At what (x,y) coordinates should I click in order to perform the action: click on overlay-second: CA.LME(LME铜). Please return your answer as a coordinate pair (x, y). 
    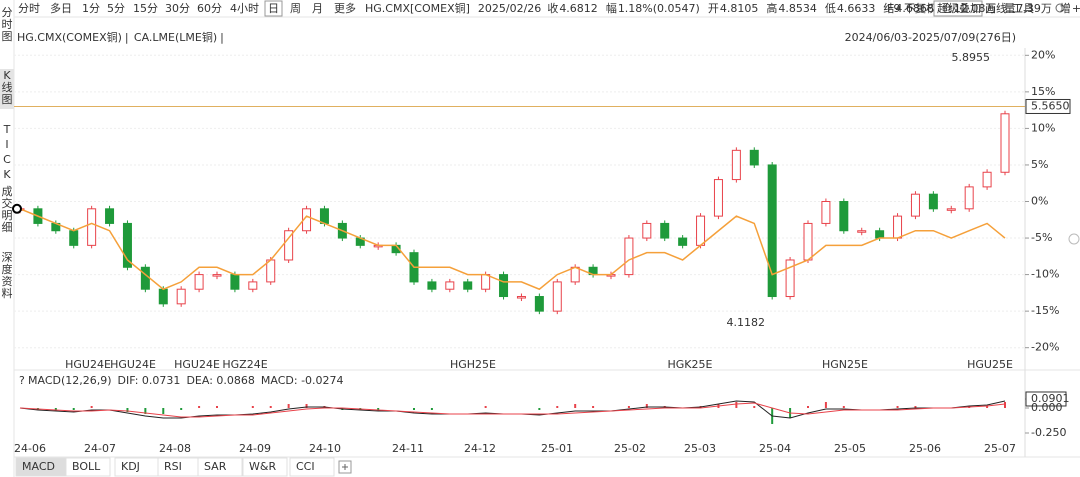
    Looking at the image, I should click on (175, 37).